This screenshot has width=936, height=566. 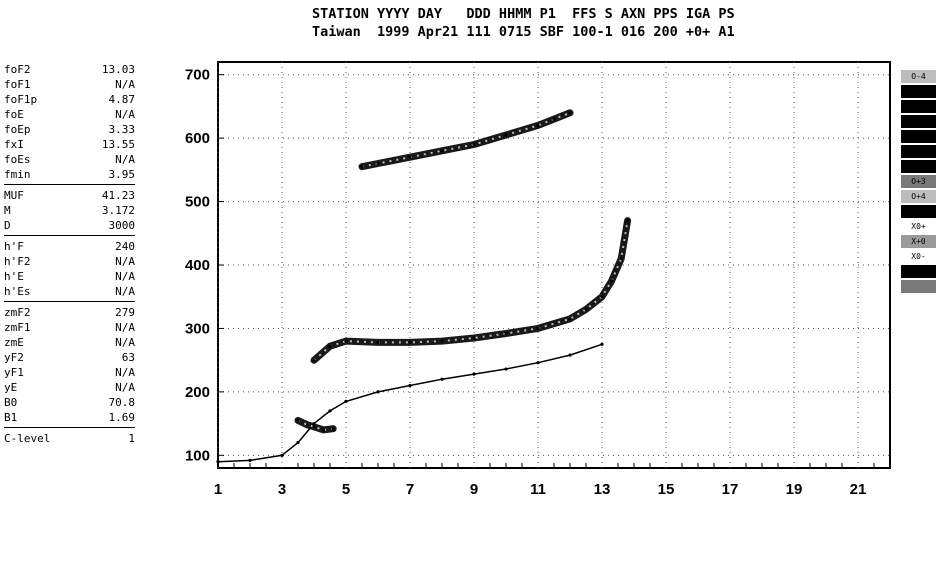 What do you see at coordinates (14, 372) in the screenshot?
I see `parameter-name: yF1` at bounding box center [14, 372].